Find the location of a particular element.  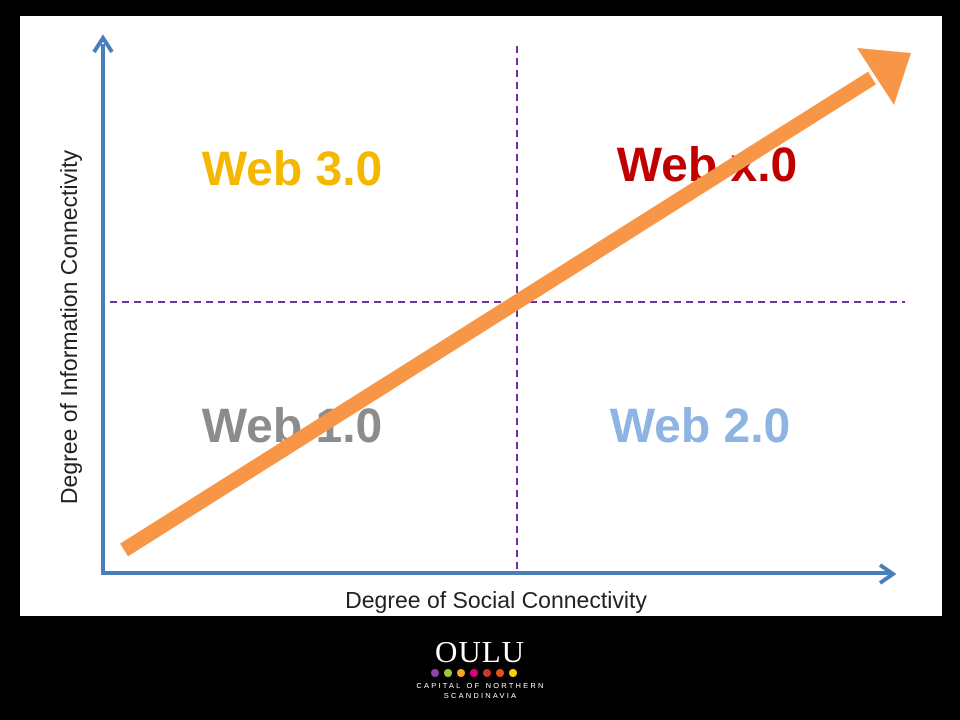

logo-tagline-line2: SCANDINAVIA is located at coordinates (481, 695).